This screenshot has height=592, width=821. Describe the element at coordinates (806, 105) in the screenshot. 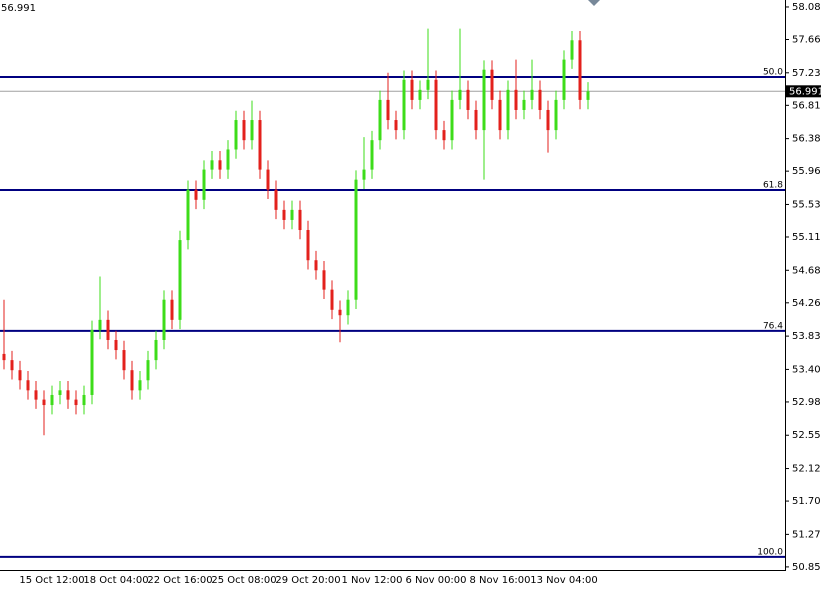

I see `y-tick-label: 56.810` at that location.